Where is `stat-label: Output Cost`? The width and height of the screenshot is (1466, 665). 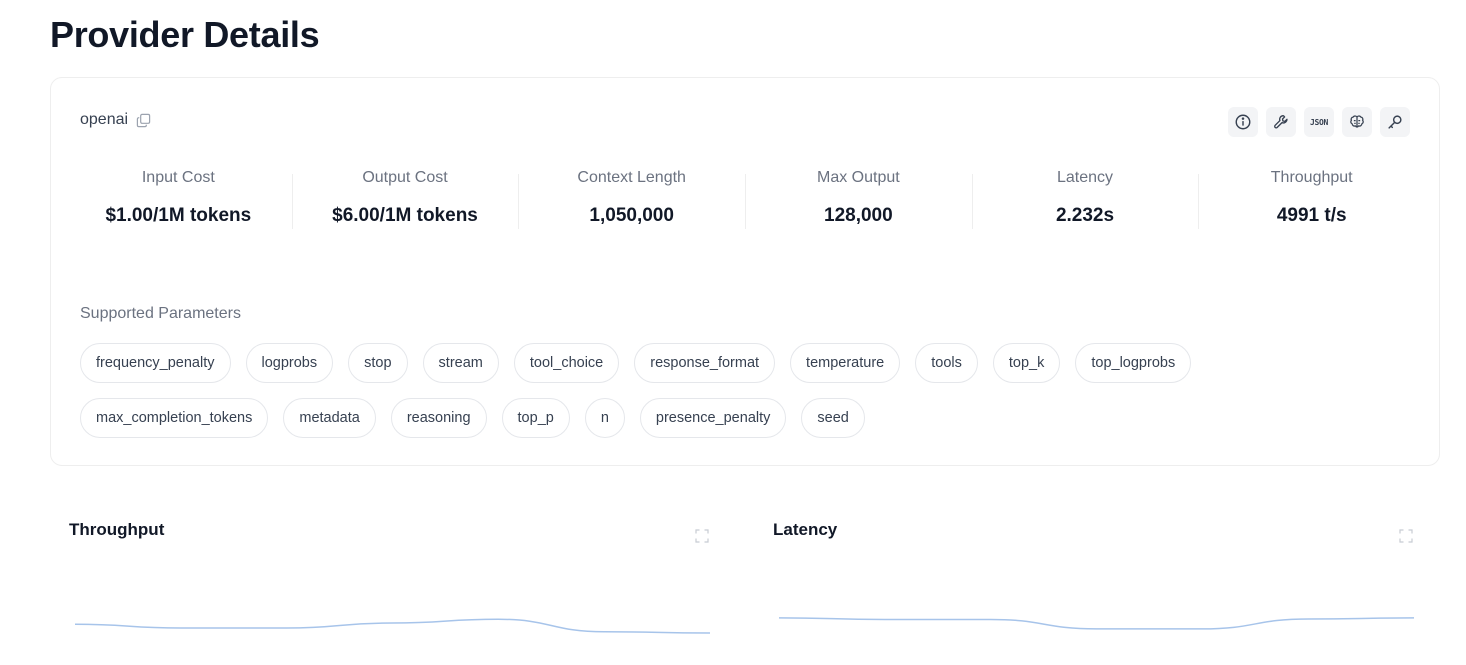 stat-label: Output Cost is located at coordinates (405, 177).